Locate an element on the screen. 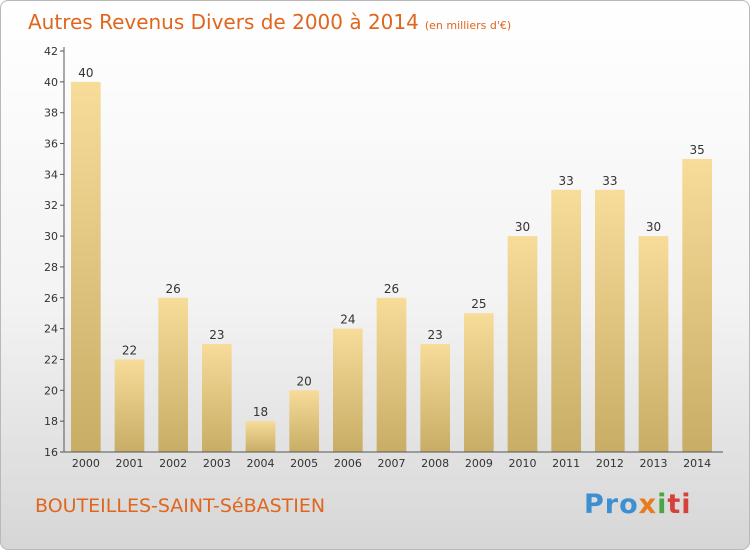  chart-title-text: Autres Revenus Divers de 2000 à 2014 is located at coordinates (223, 22).